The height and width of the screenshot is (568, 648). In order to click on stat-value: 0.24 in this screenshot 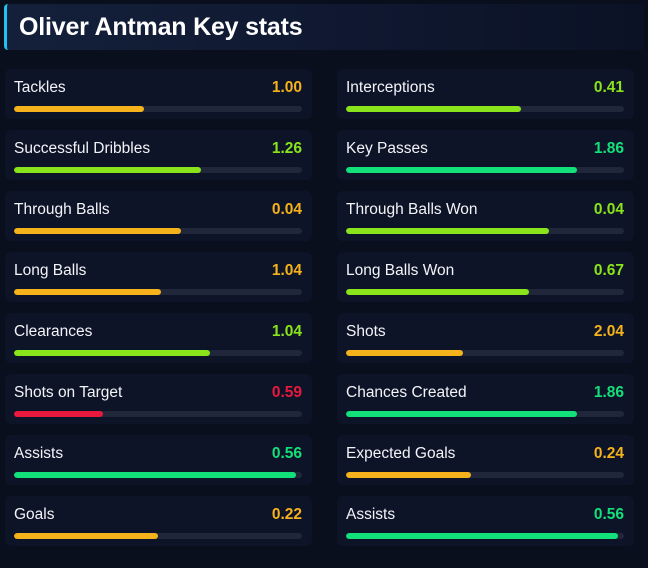, I will do `click(608, 453)`.